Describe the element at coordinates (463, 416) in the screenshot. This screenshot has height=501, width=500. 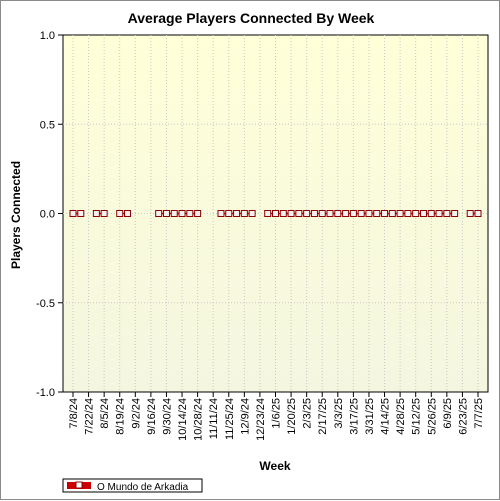
I see `x-tick-label: 6/23/25` at that location.